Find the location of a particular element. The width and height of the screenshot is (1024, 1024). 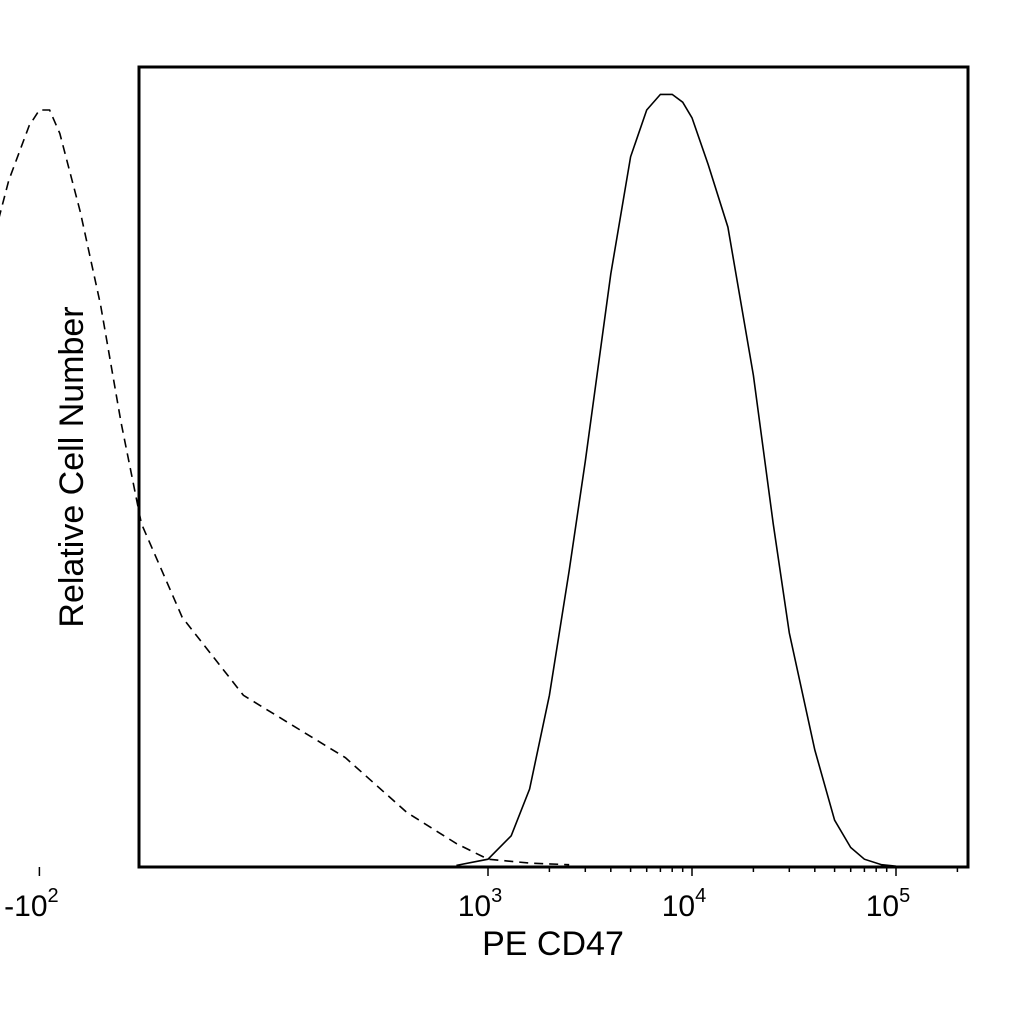

x-axis-label: PE CD47 is located at coordinates (553, 944).